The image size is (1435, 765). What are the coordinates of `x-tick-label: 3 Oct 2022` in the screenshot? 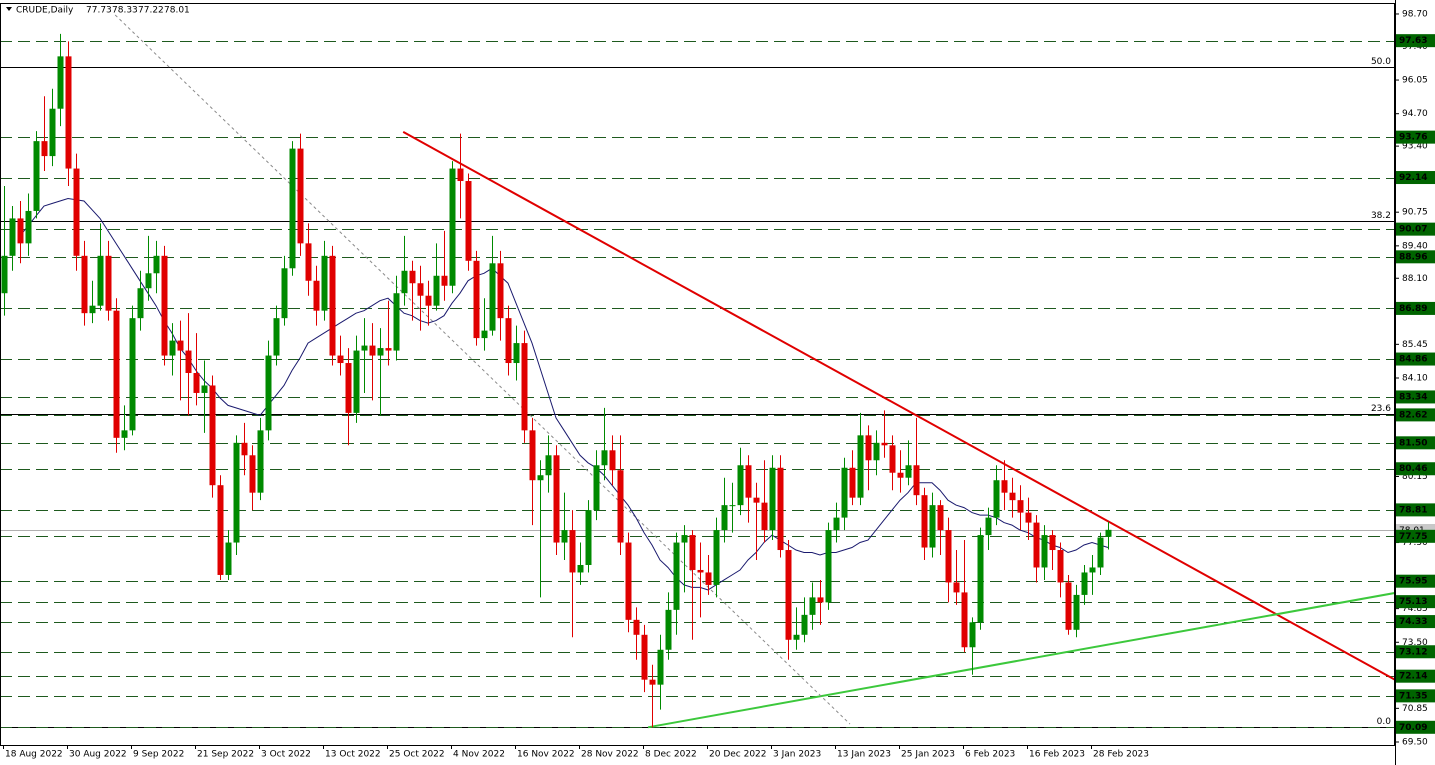 It's located at (286, 755).